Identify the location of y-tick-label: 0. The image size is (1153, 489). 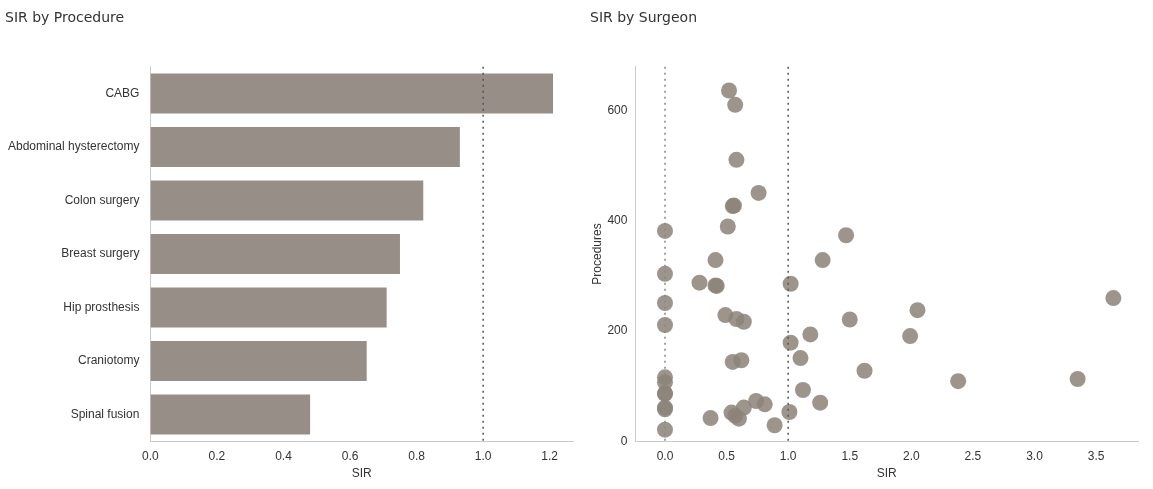
(624, 440).